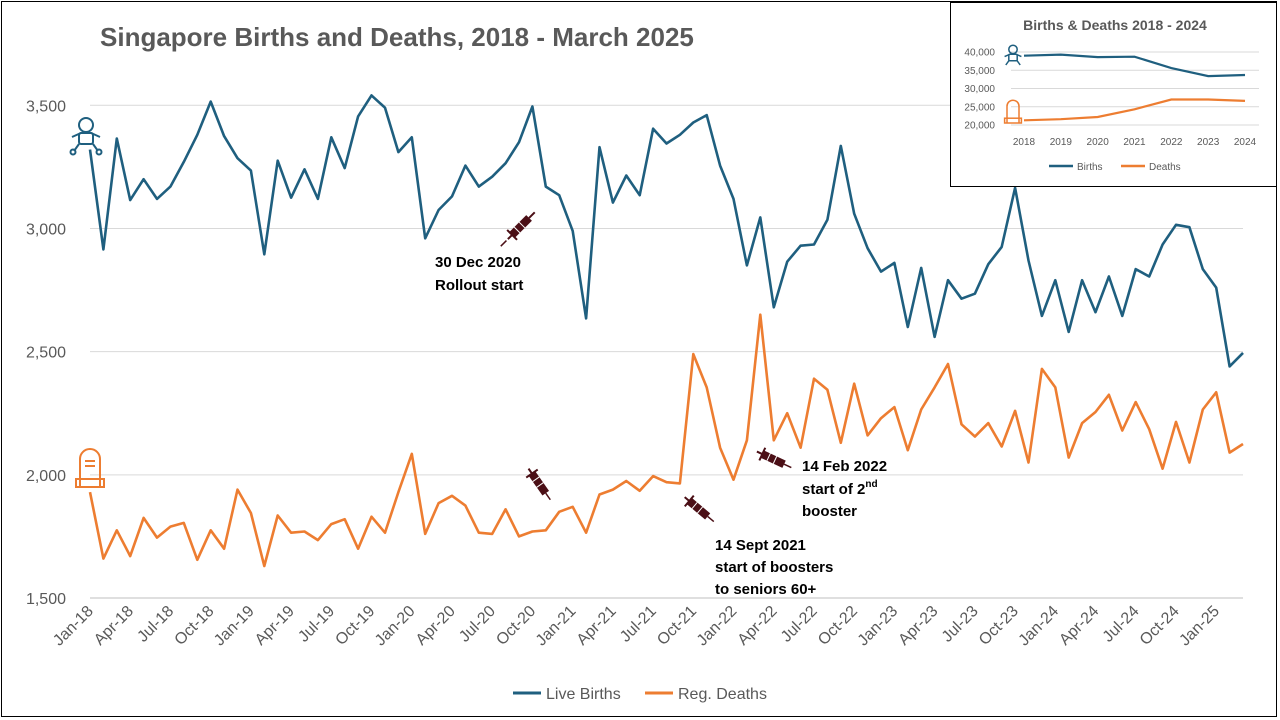 This screenshot has height=720, width=1280. I want to click on inset-x-tick-label: 2018, so click(1024, 142).